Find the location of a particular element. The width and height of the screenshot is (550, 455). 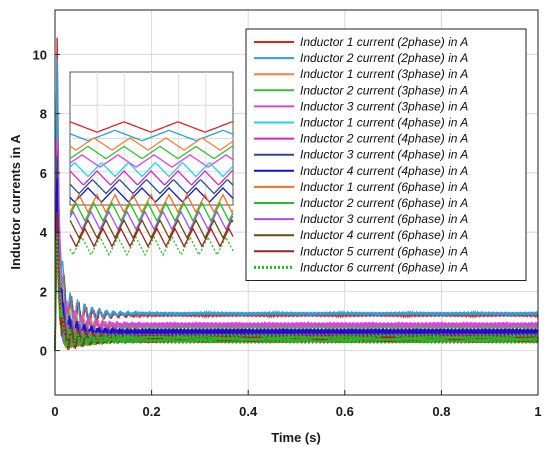

y-tick-label-5: 10 is located at coordinates (40, 54).